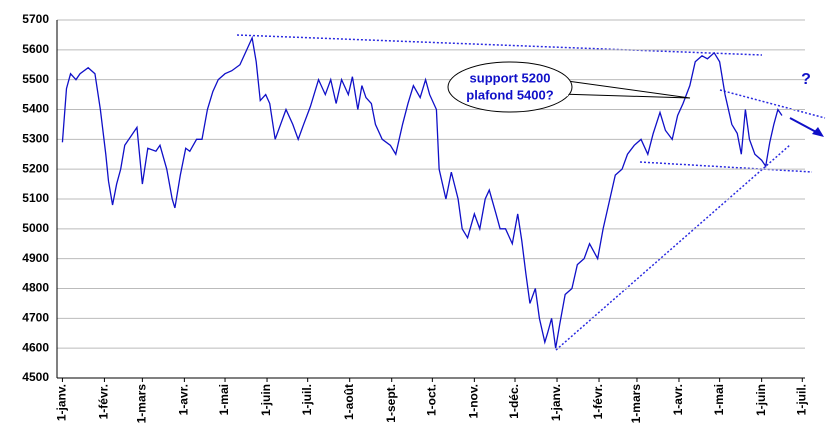 The width and height of the screenshot is (827, 440). What do you see at coordinates (35, 79) in the screenshot?
I see `y-tick-label: 5500` at bounding box center [35, 79].